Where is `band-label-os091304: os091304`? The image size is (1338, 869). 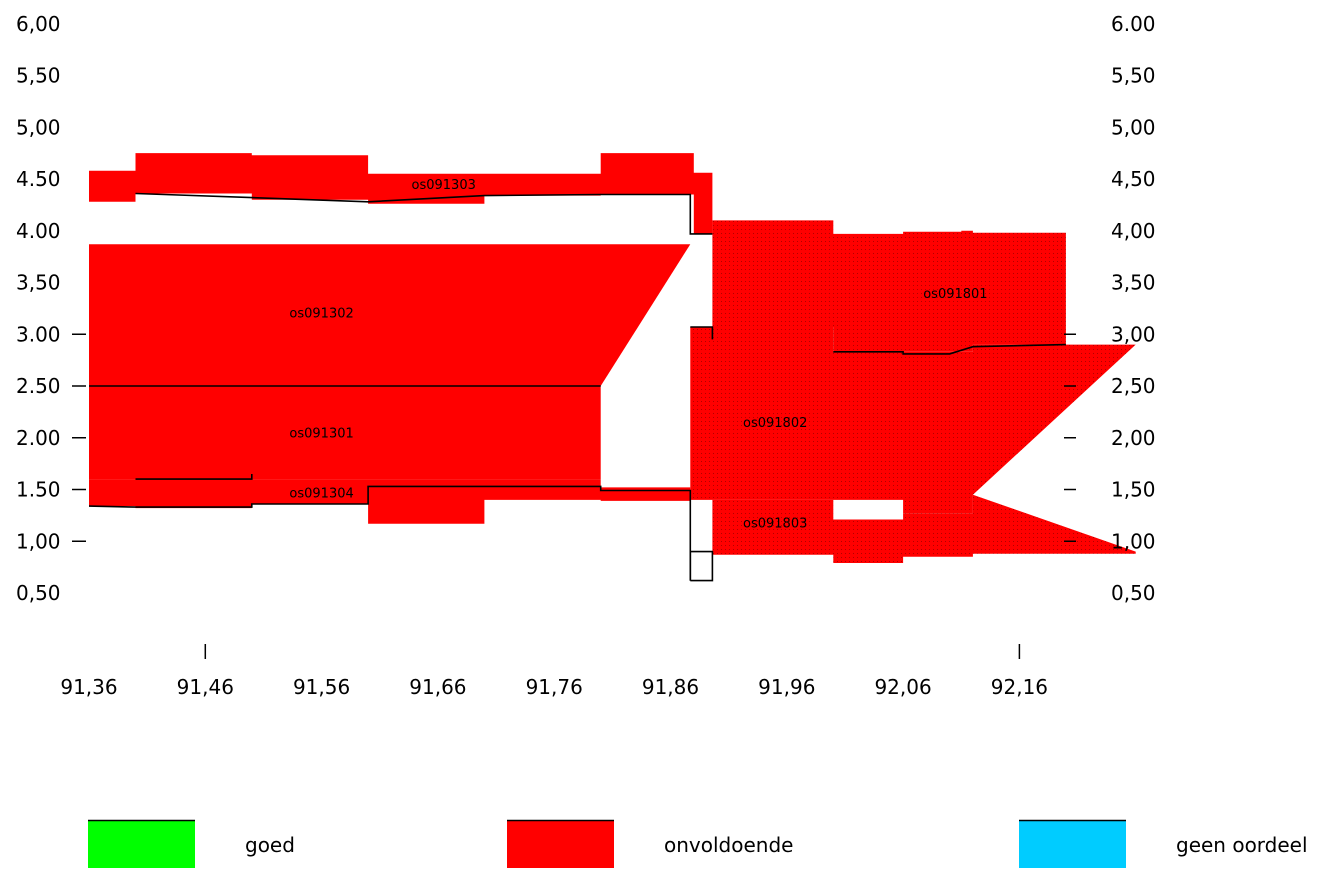
band-label-os091304: os091304 is located at coordinates (321, 494).